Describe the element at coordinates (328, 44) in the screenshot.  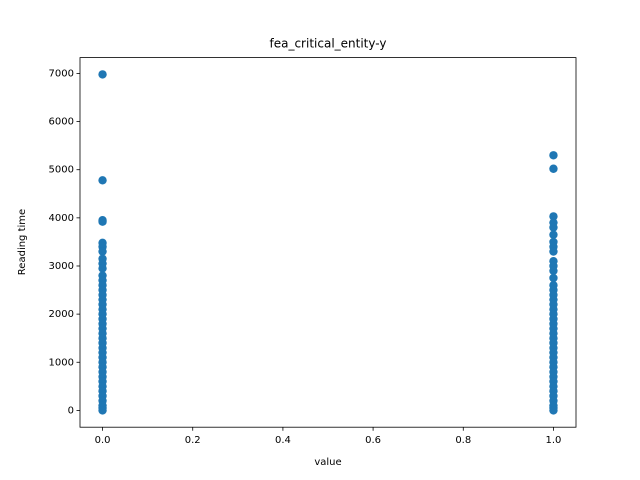
I see `chart-title: fea_critical_entity-y` at that location.